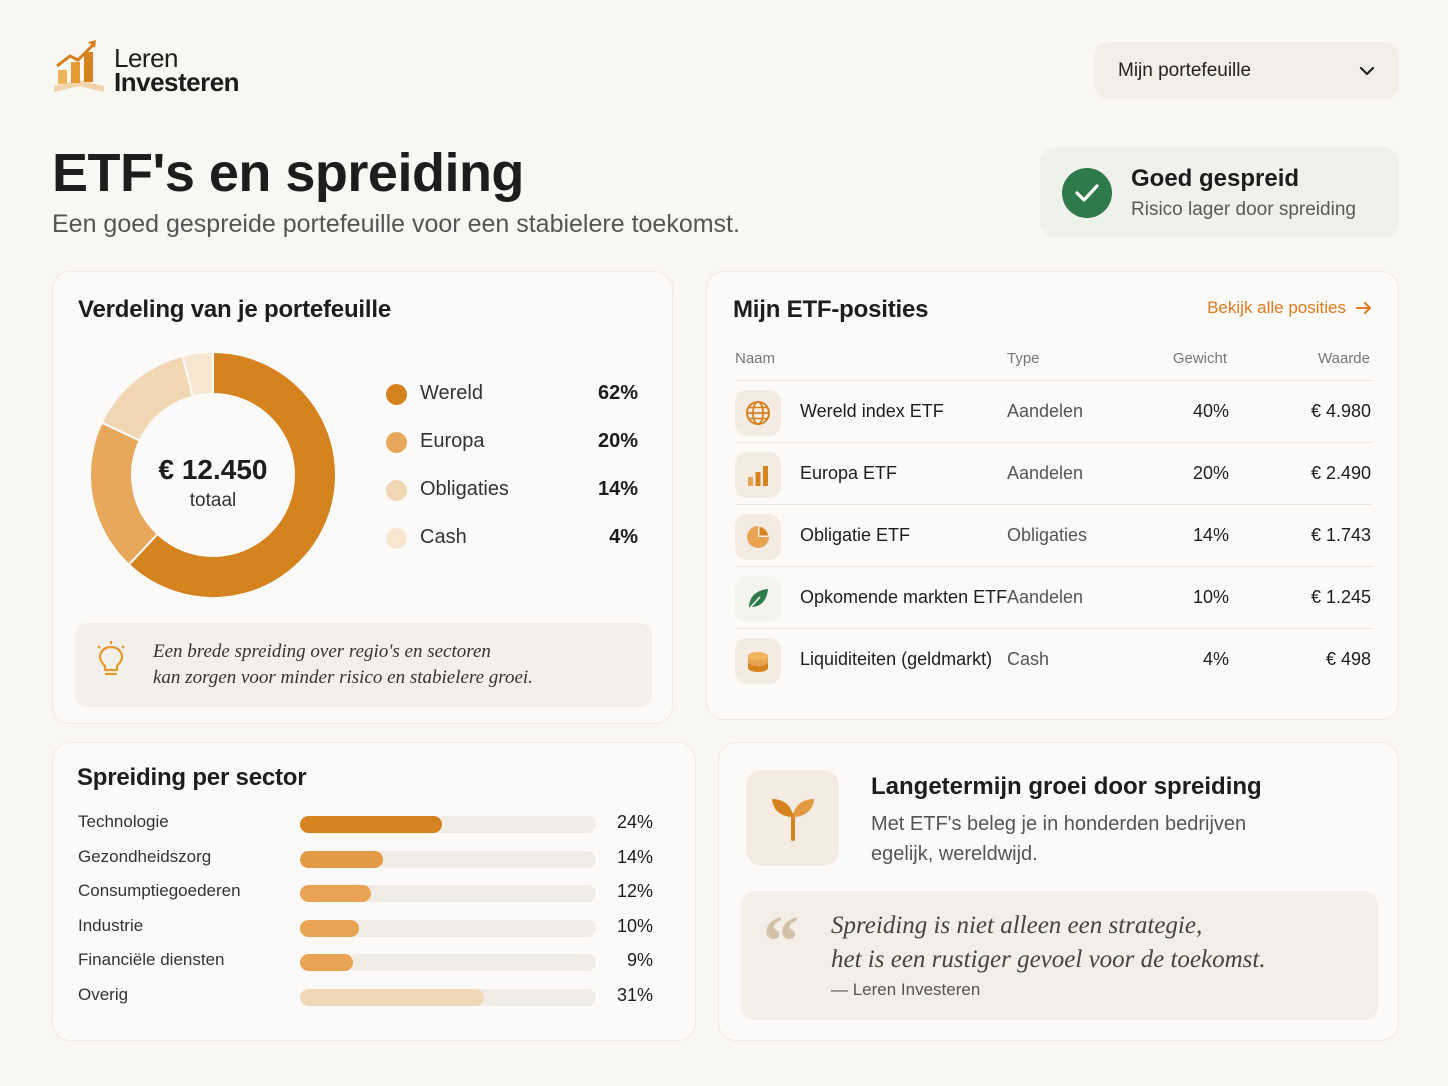 The width and height of the screenshot is (1448, 1086). Describe the element at coordinates (1215, 178) in the screenshot. I see `status-title: Goed gespreid` at that location.